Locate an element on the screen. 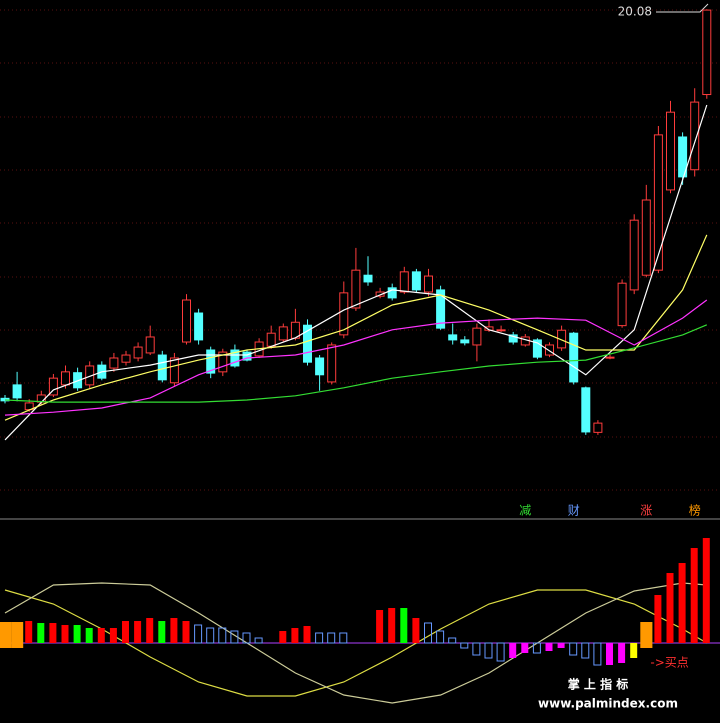  line-series is located at coordinates (356, 363).